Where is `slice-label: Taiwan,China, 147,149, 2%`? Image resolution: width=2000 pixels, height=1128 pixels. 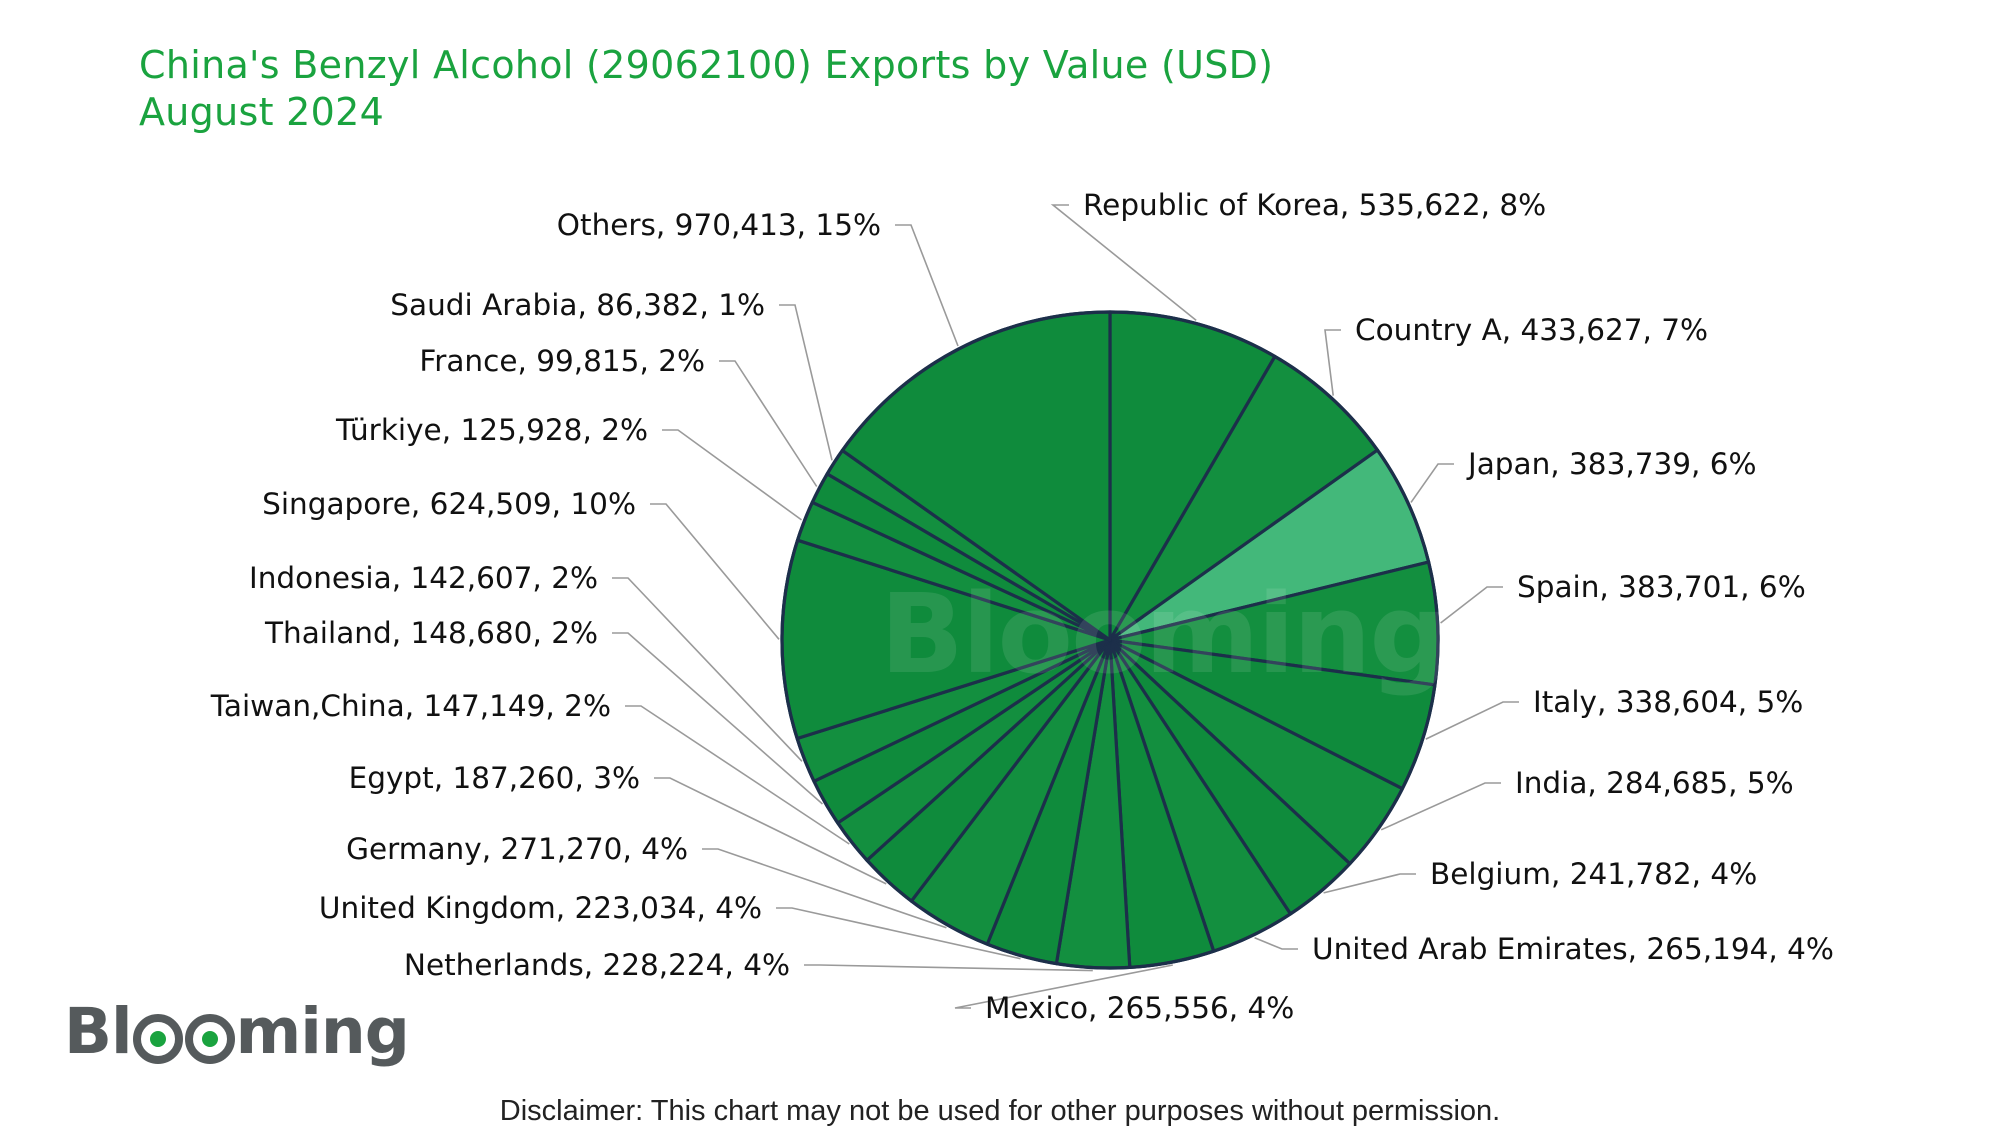 slice-label: Taiwan,China, 147,149, 2% is located at coordinates (410, 706).